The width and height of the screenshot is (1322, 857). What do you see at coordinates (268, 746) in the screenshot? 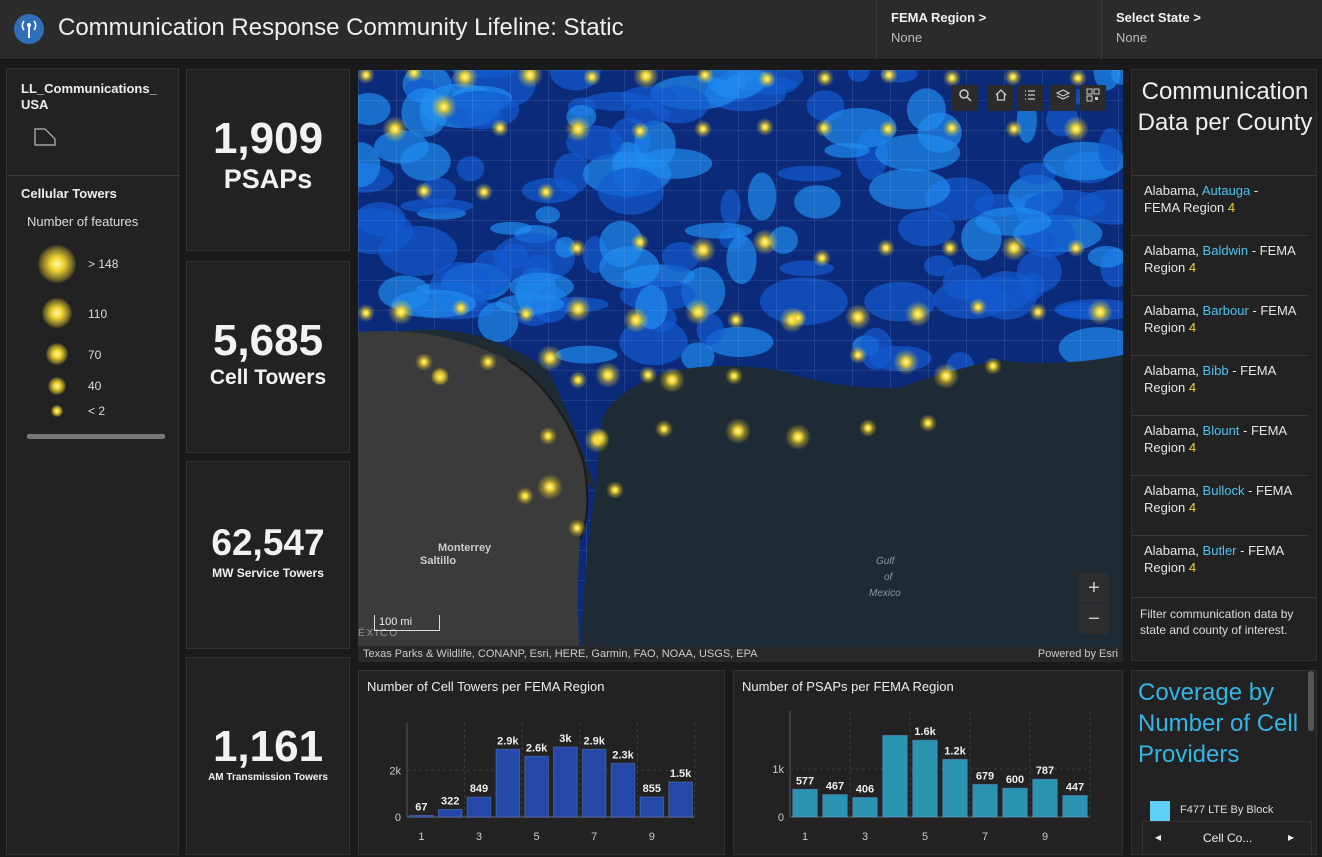
I see `kpi-value: 1,161` at bounding box center [268, 746].